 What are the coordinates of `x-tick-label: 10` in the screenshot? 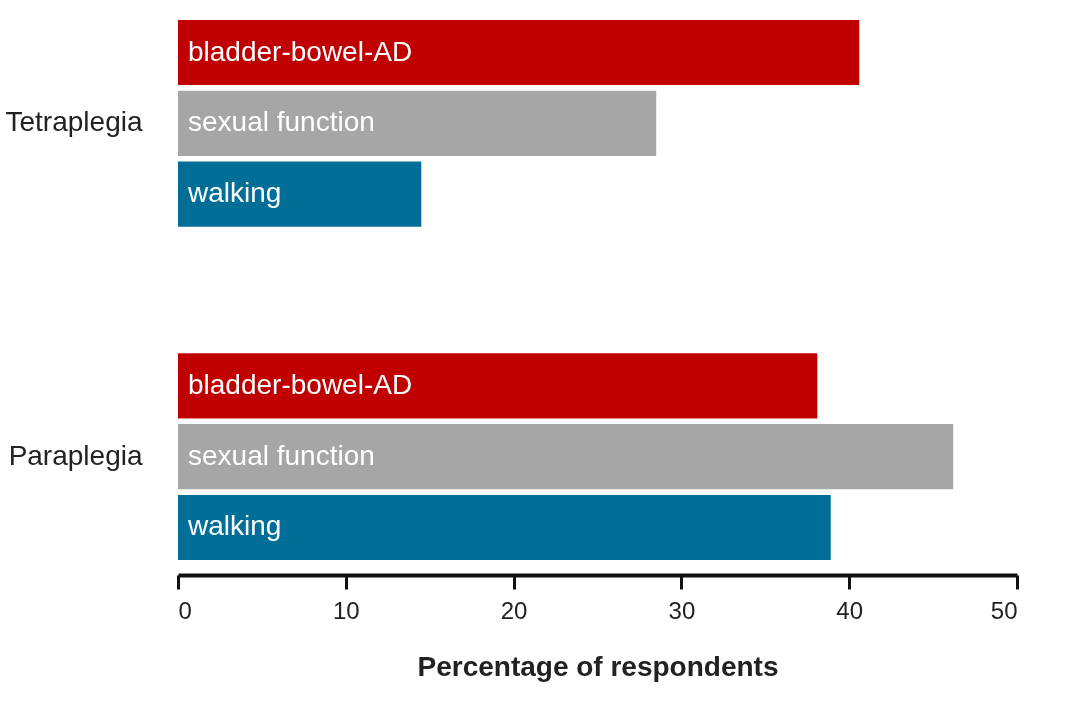 It's located at (346, 610).